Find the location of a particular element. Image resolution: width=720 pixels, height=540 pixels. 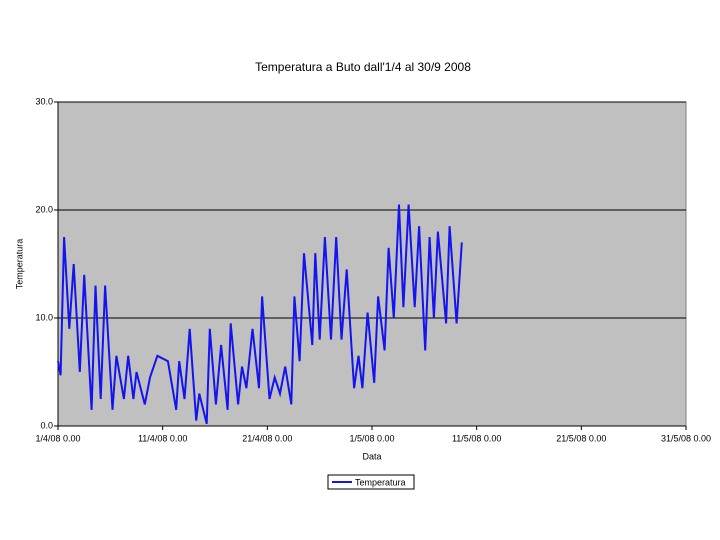

y-tick-label: 30.0 is located at coordinates (44, 101).